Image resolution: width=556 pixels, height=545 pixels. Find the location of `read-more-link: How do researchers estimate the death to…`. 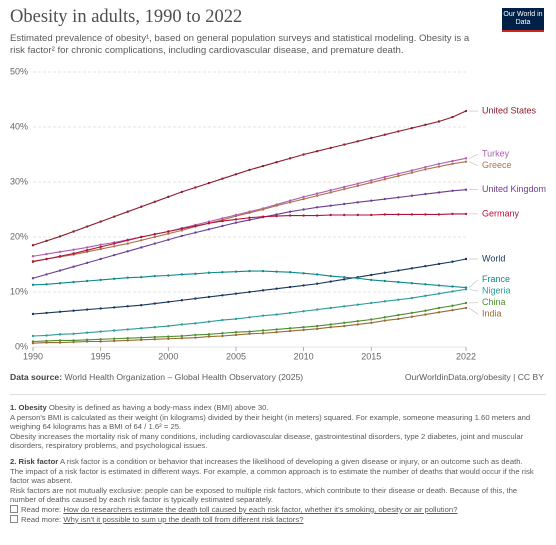

read-more-link: How do researchers estimate the death to… is located at coordinates (260, 509).